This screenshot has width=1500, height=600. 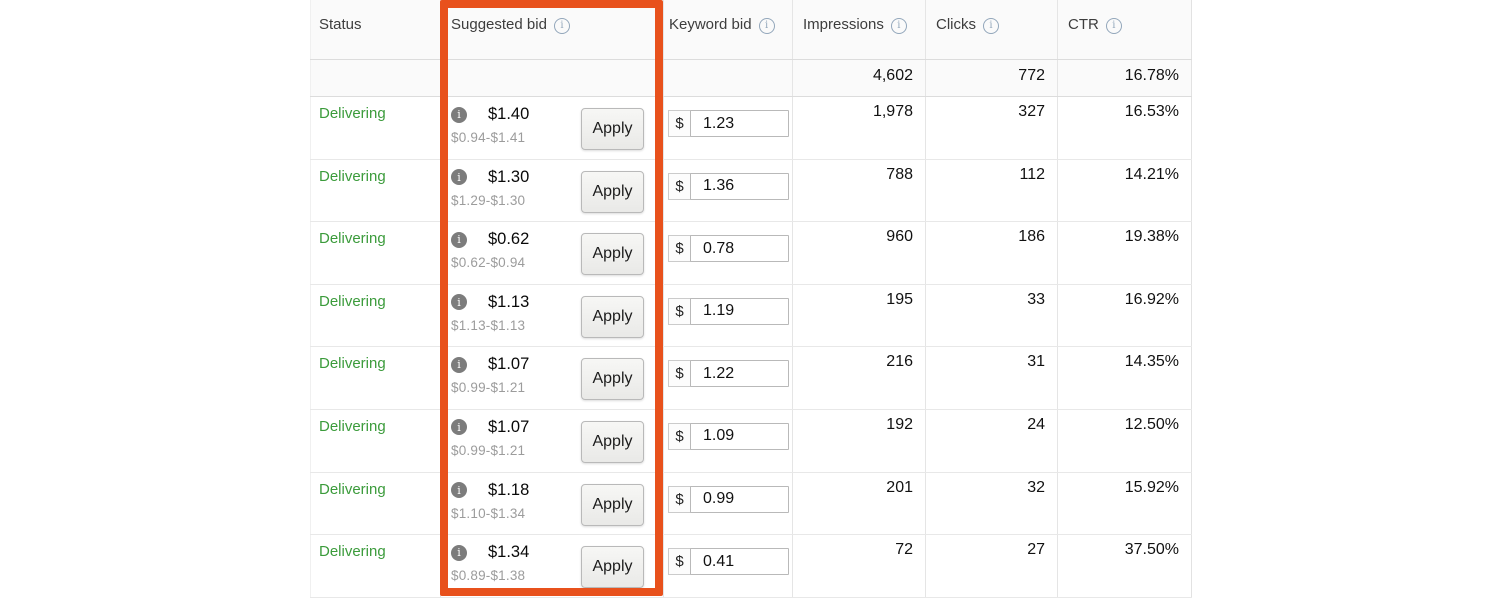 I want to click on column-header-ctr-label: CTR, so click(x=1083, y=24).